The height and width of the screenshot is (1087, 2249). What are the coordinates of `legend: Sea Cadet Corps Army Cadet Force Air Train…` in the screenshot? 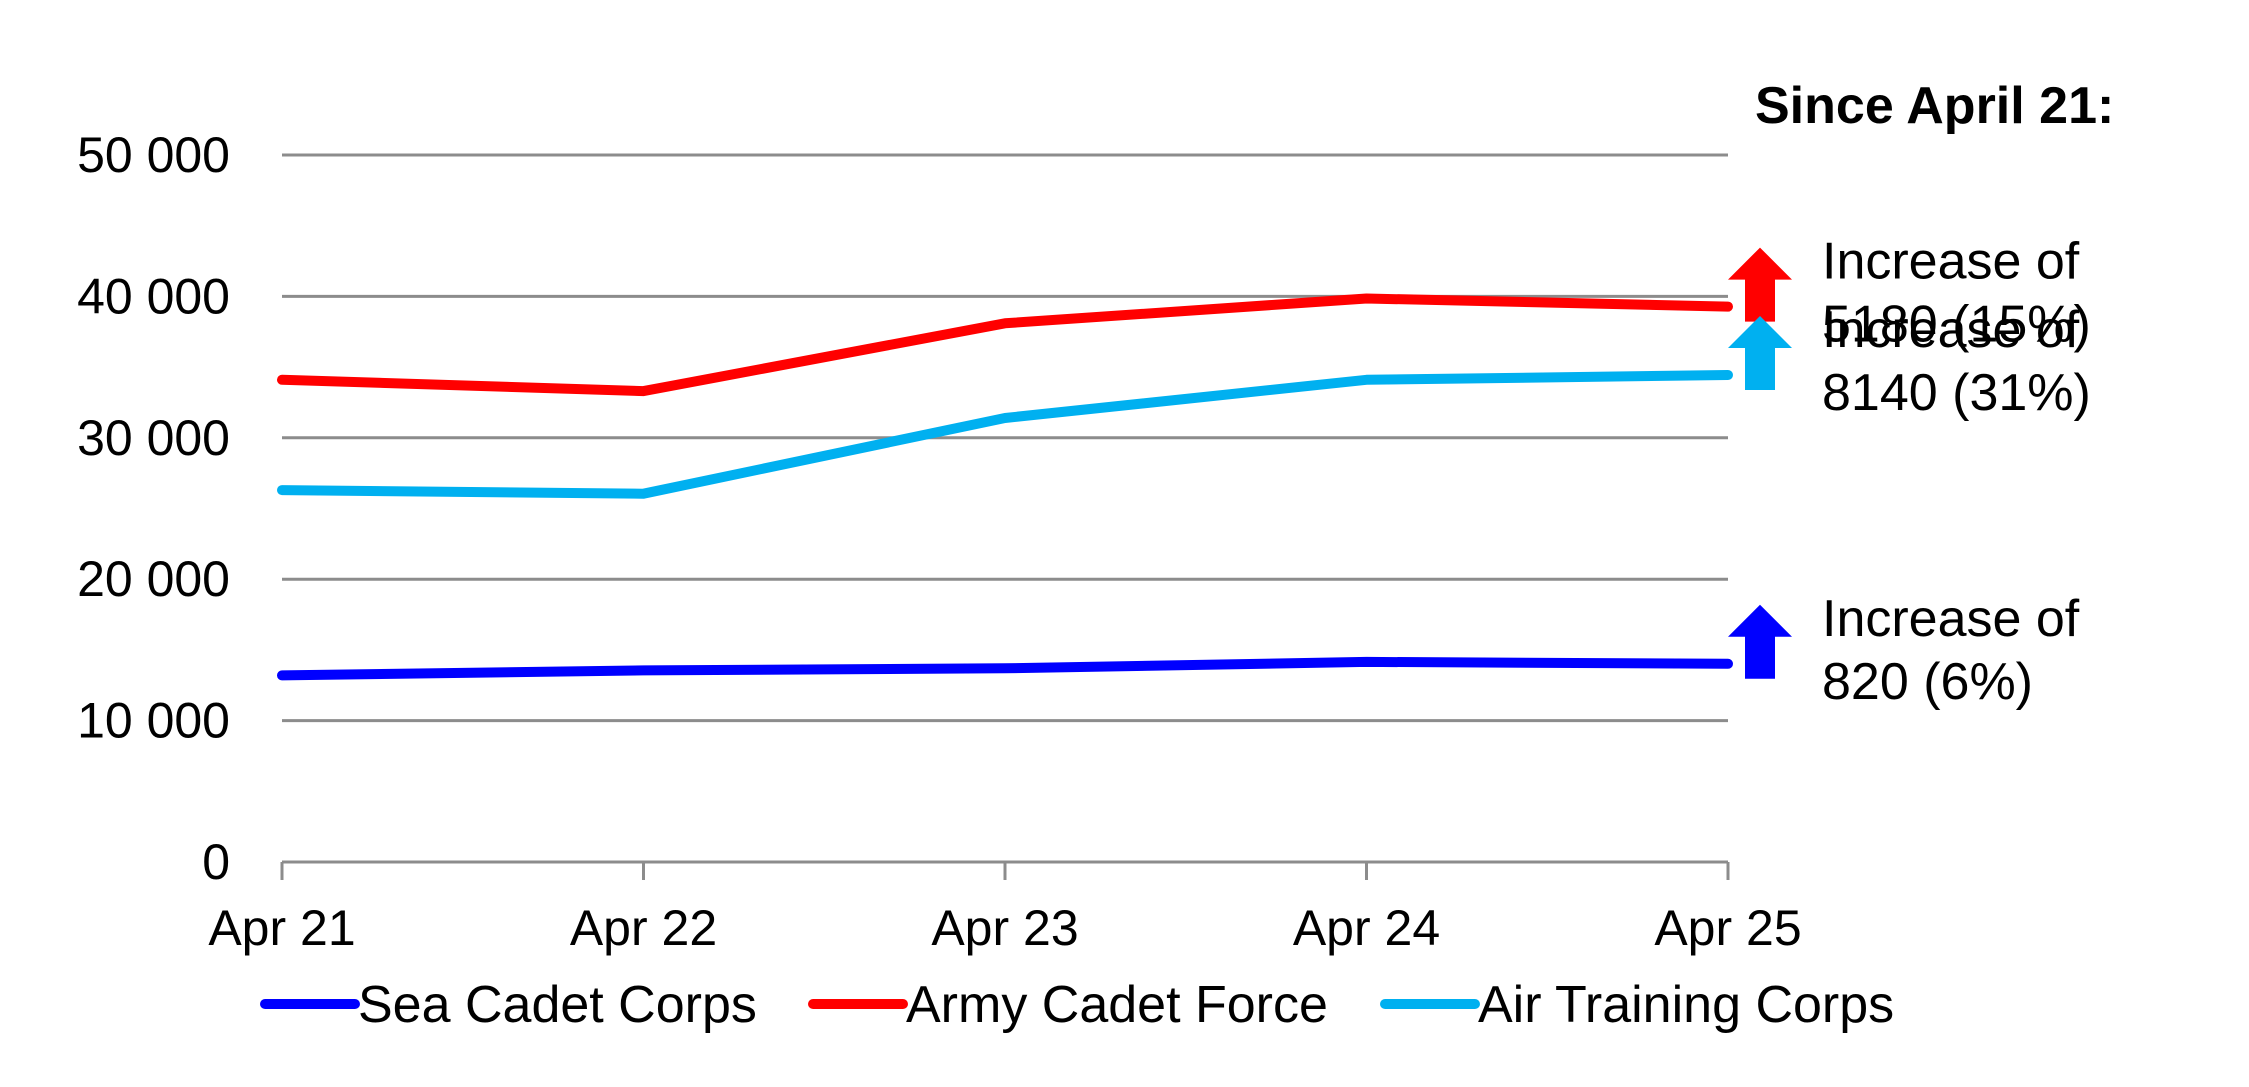 It's located at (1077, 1005).